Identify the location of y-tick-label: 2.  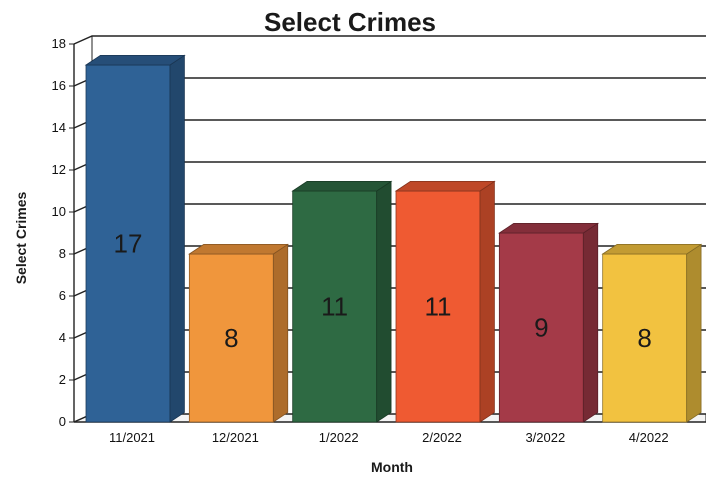
(62, 379).